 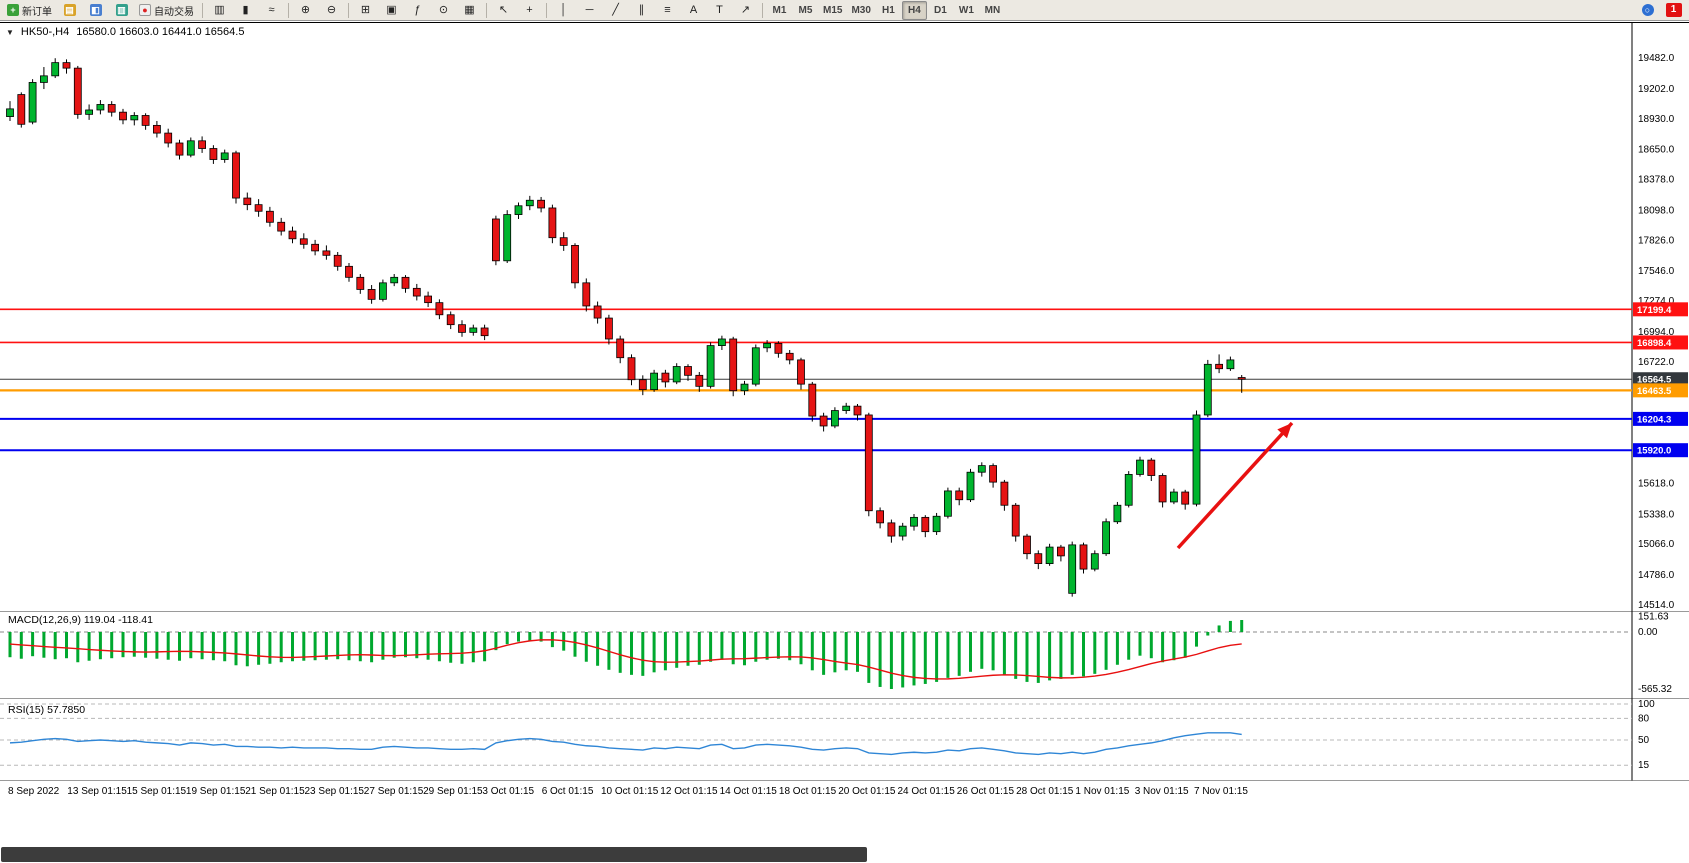 What do you see at coordinates (45, 32) in the screenshot?
I see `chart-symbol-title: HK50-,H4` at bounding box center [45, 32].